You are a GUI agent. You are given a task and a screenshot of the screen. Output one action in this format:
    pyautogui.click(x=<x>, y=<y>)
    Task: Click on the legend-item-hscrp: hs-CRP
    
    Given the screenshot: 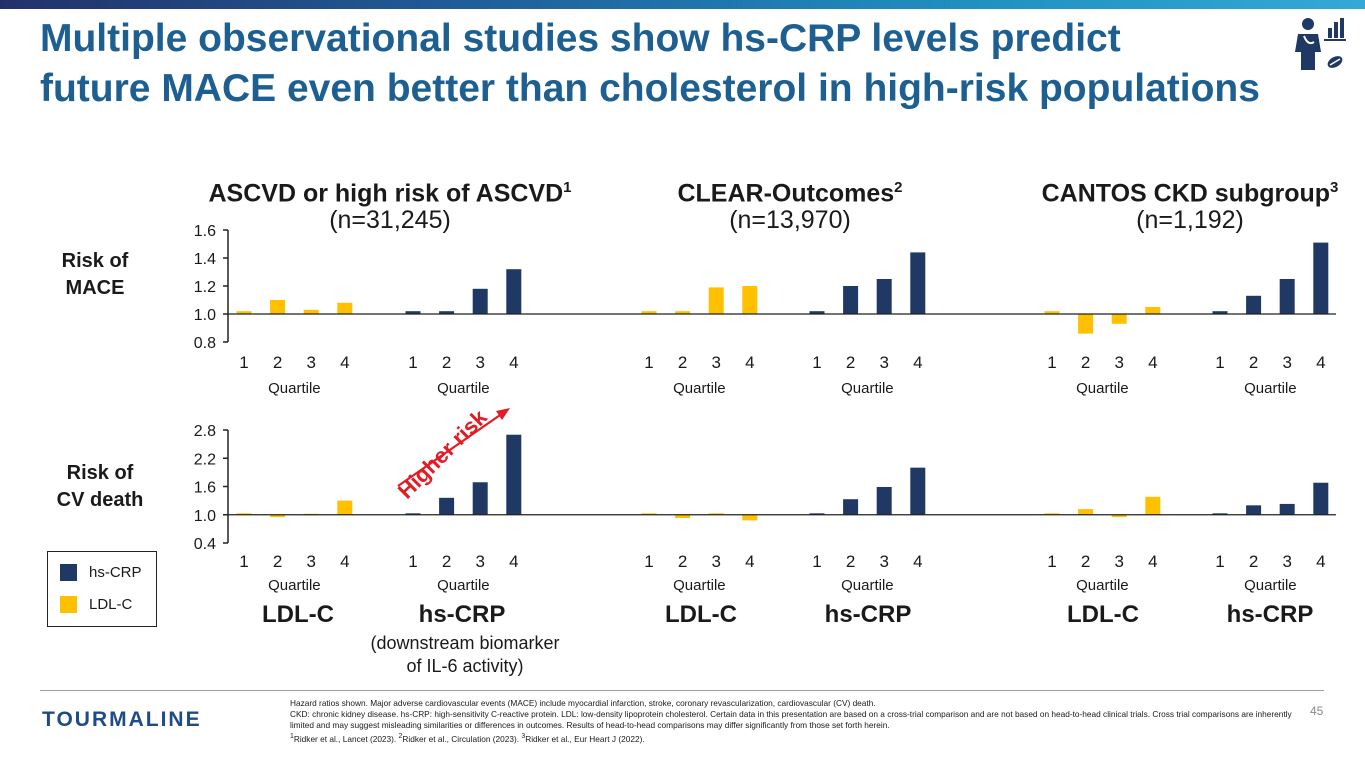 What is the action you would take?
    pyautogui.click(x=101, y=572)
    